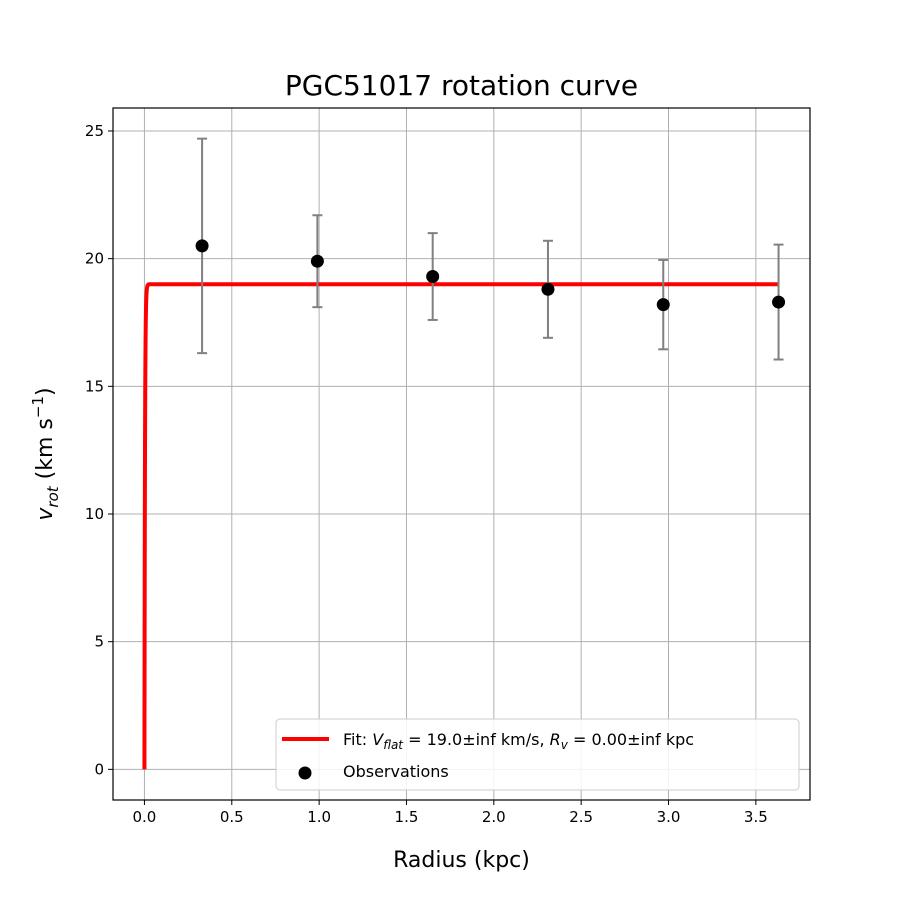  Describe the element at coordinates (45, 514) in the screenshot. I see `y-label-symbol: v` at that location.